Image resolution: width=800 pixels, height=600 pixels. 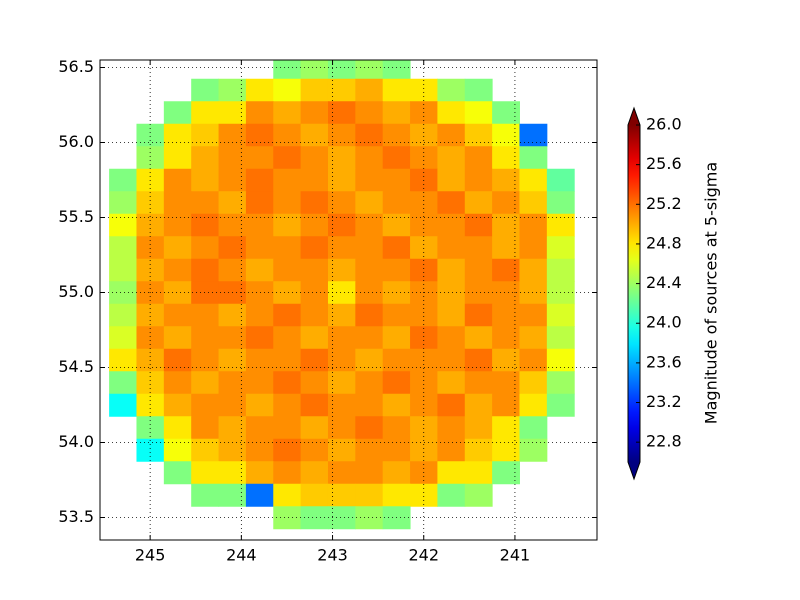 I want to click on colorbar-tick-label: 24.4, so click(x=664, y=282).